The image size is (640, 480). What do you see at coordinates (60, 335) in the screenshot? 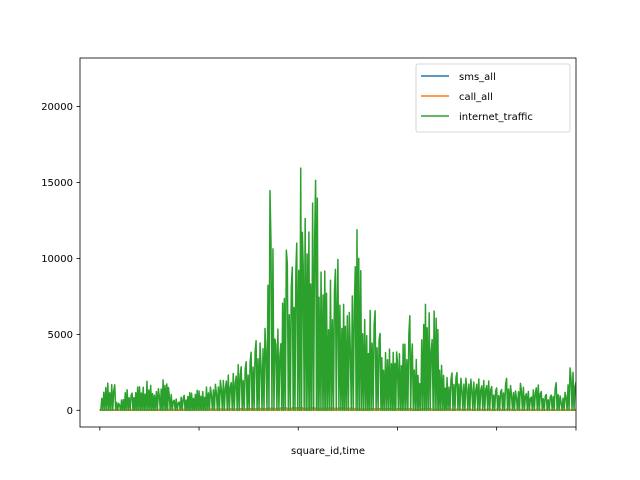
I see `y-tick-label: 5000` at bounding box center [60, 335].